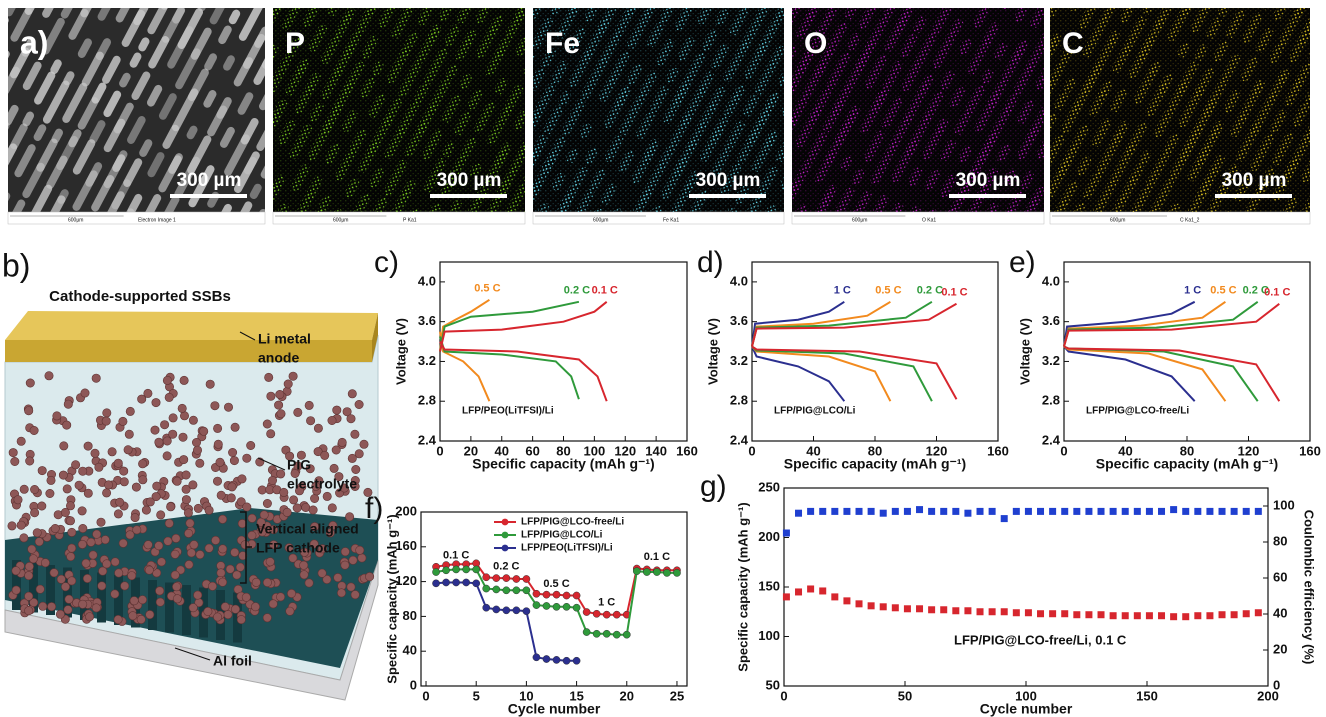 The height and width of the screenshot is (717, 1326). What do you see at coordinates (340, 220) in the screenshot?
I see `ruler-label: 600µm` at bounding box center [340, 220].